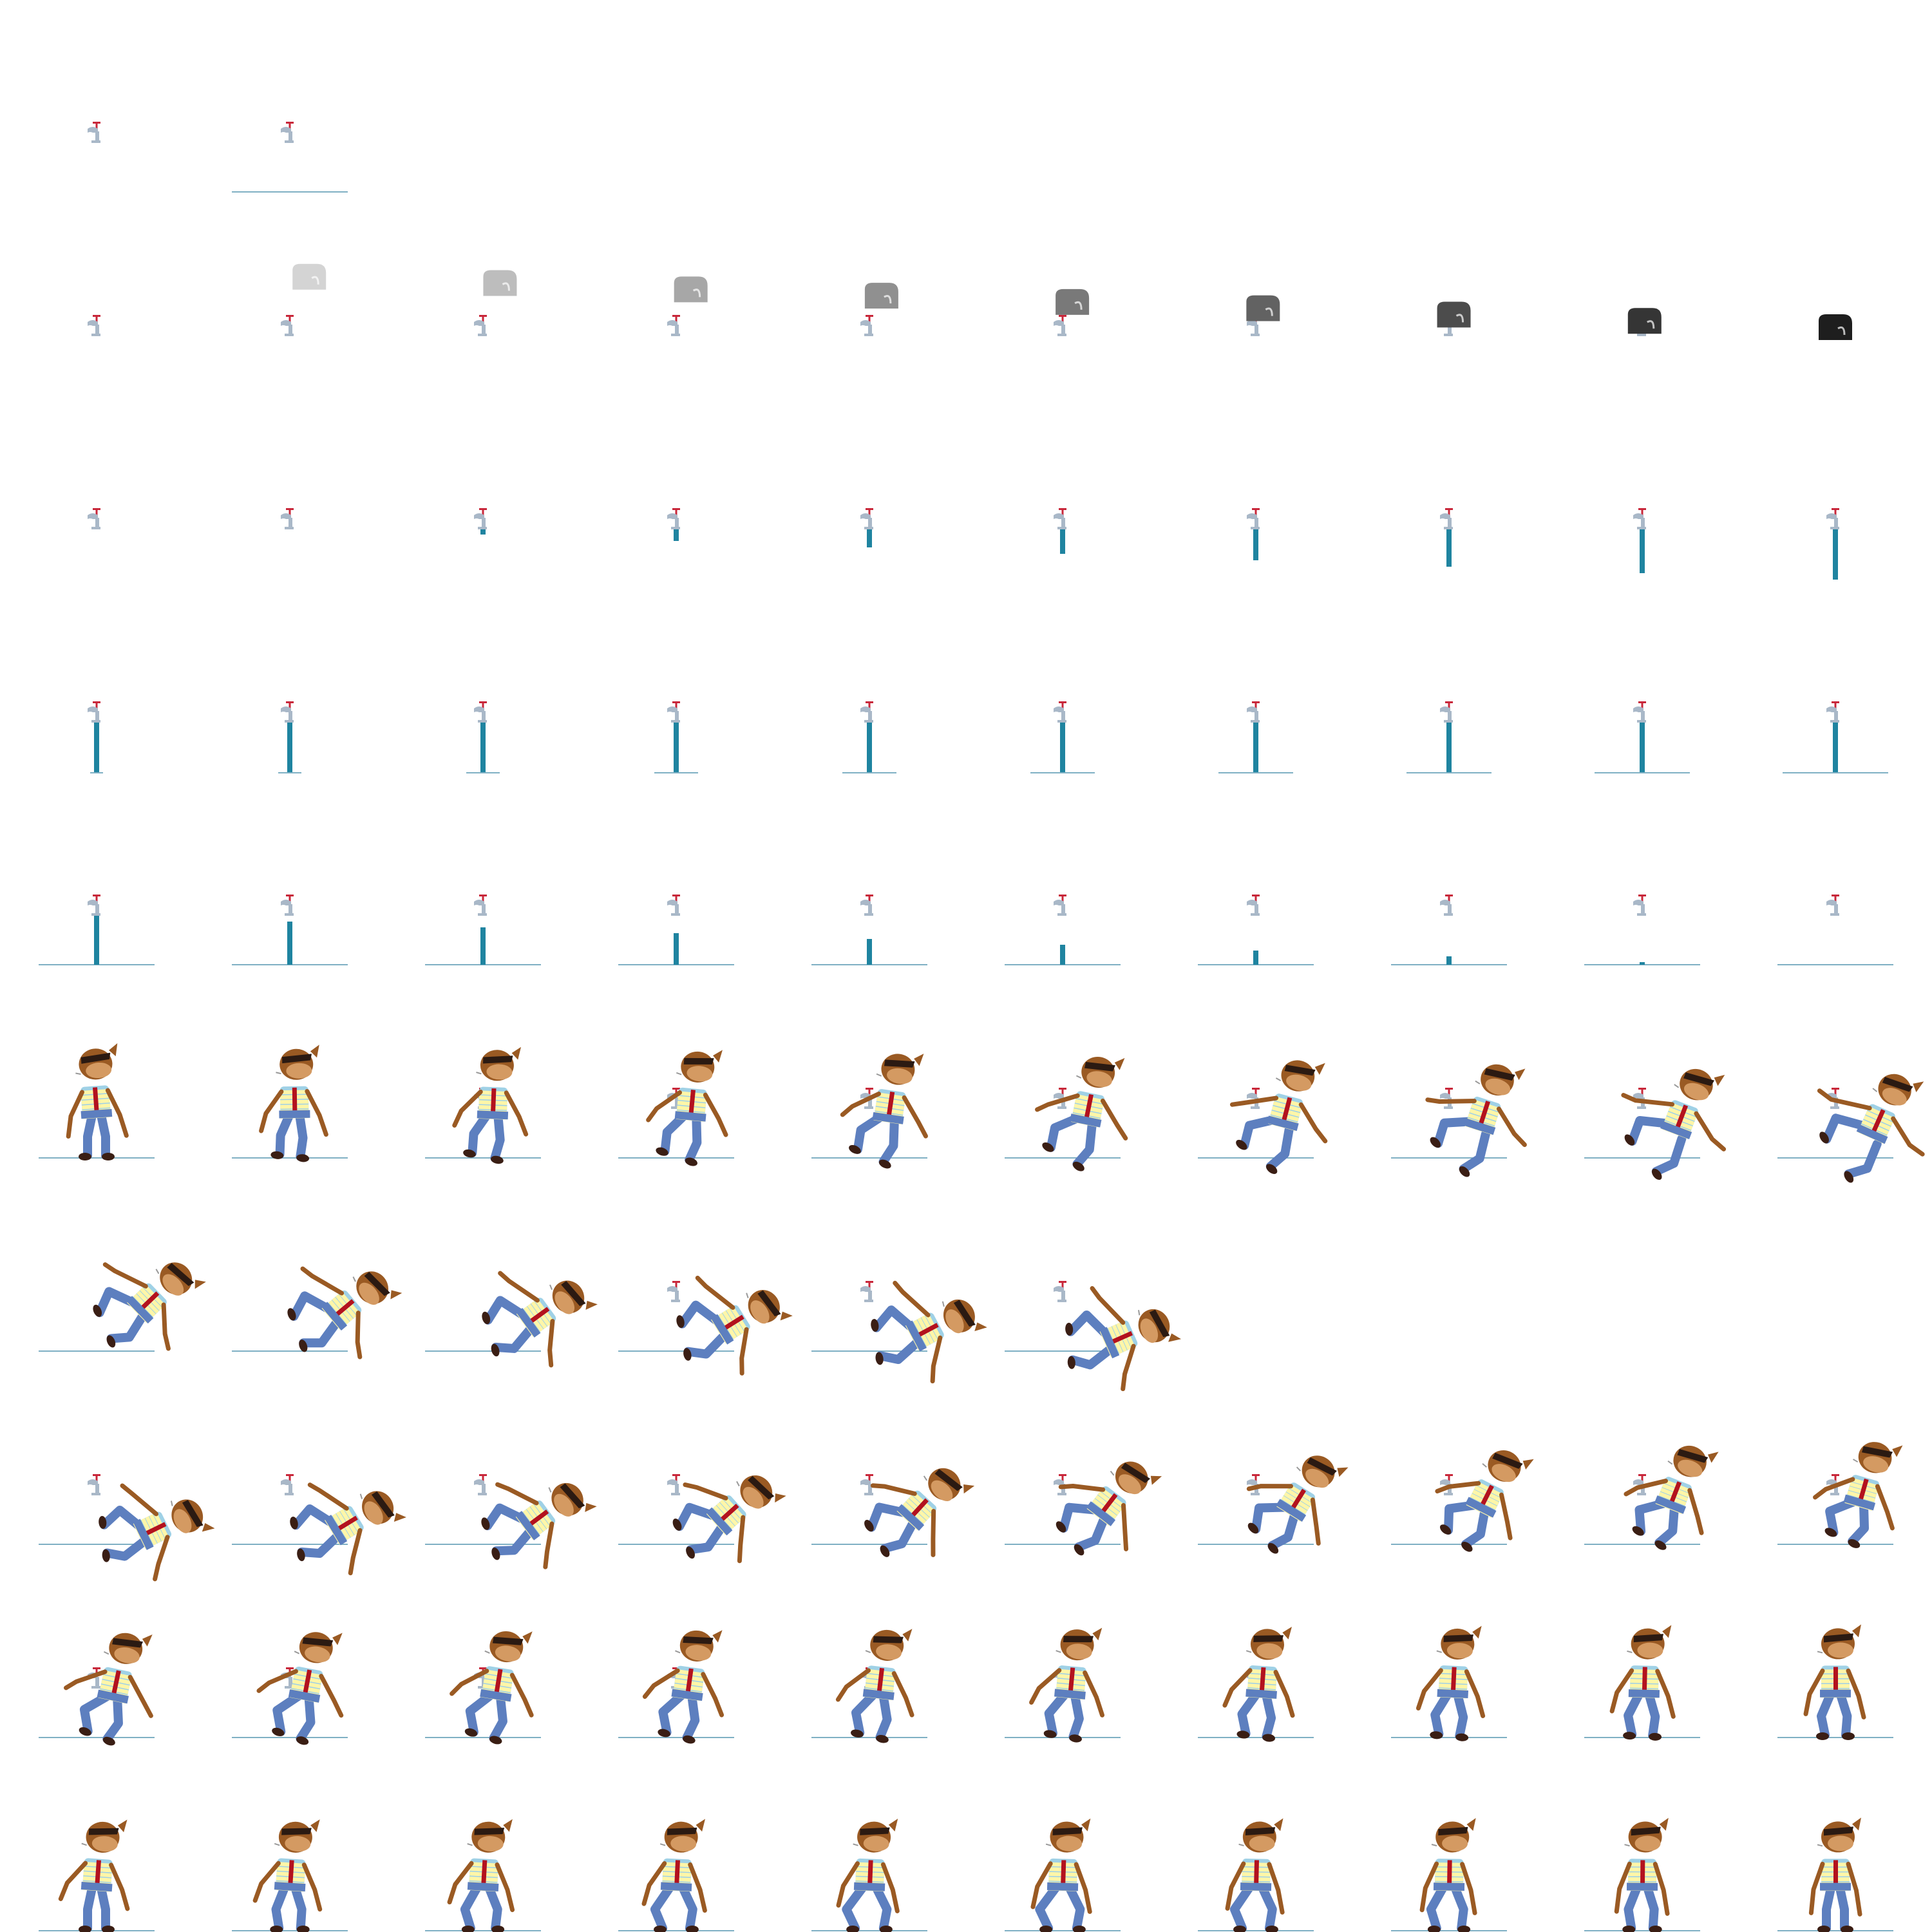 The image size is (1932, 1932). What do you see at coordinates (1455, 1843) in the screenshot?
I see `face` at bounding box center [1455, 1843].